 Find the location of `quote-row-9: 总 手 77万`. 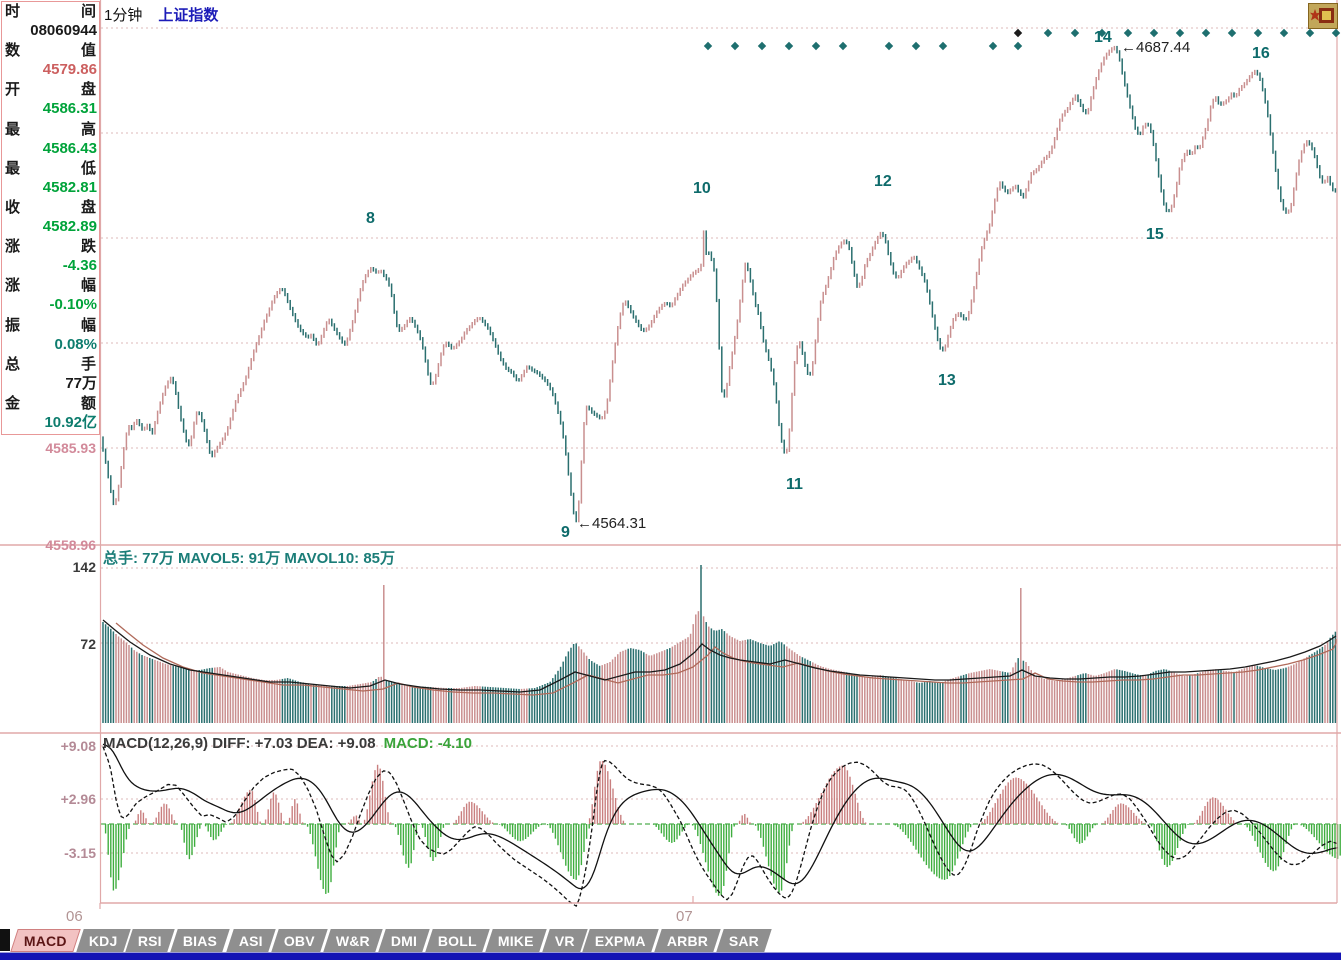

quote-row-9: 总 手 77万 is located at coordinates (50, 375).